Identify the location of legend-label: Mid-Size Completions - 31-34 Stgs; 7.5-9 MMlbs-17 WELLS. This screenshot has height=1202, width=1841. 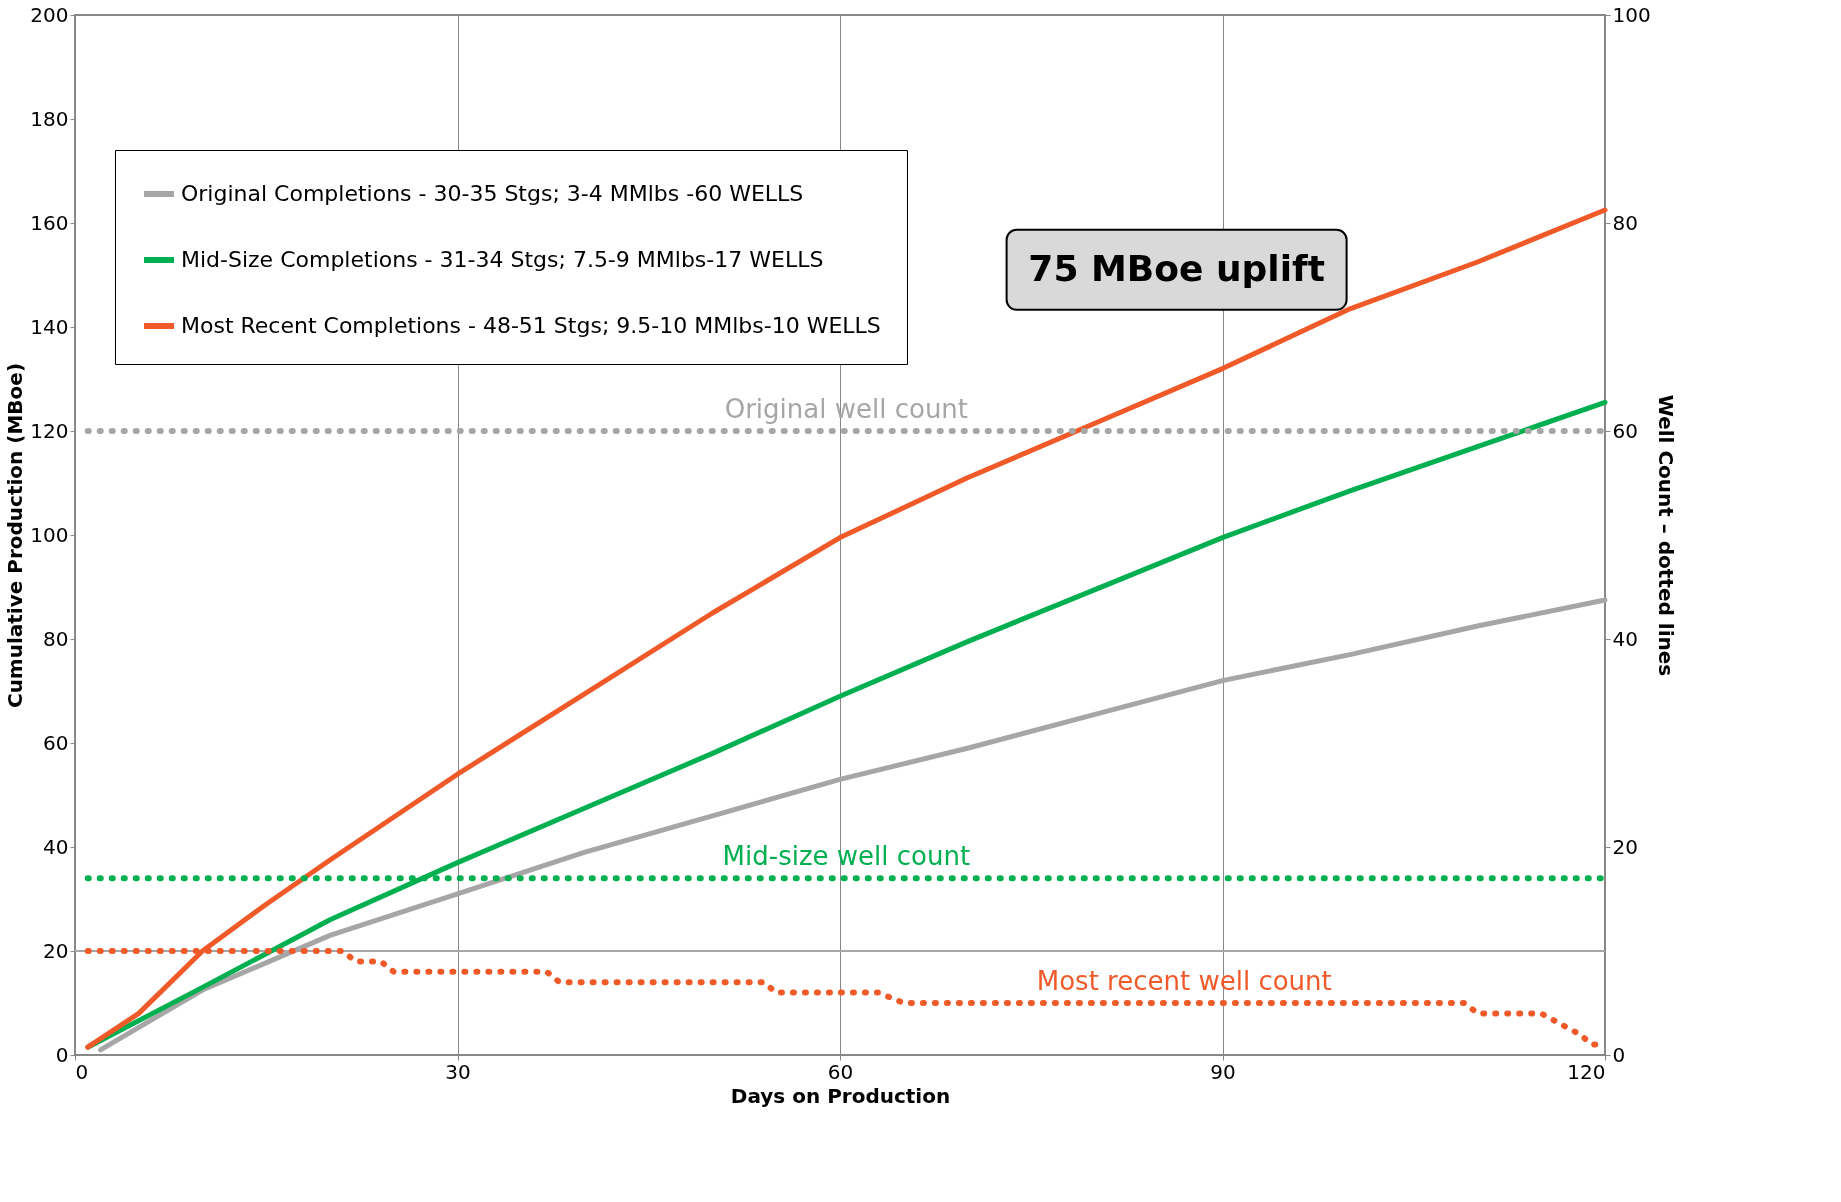
(502, 259).